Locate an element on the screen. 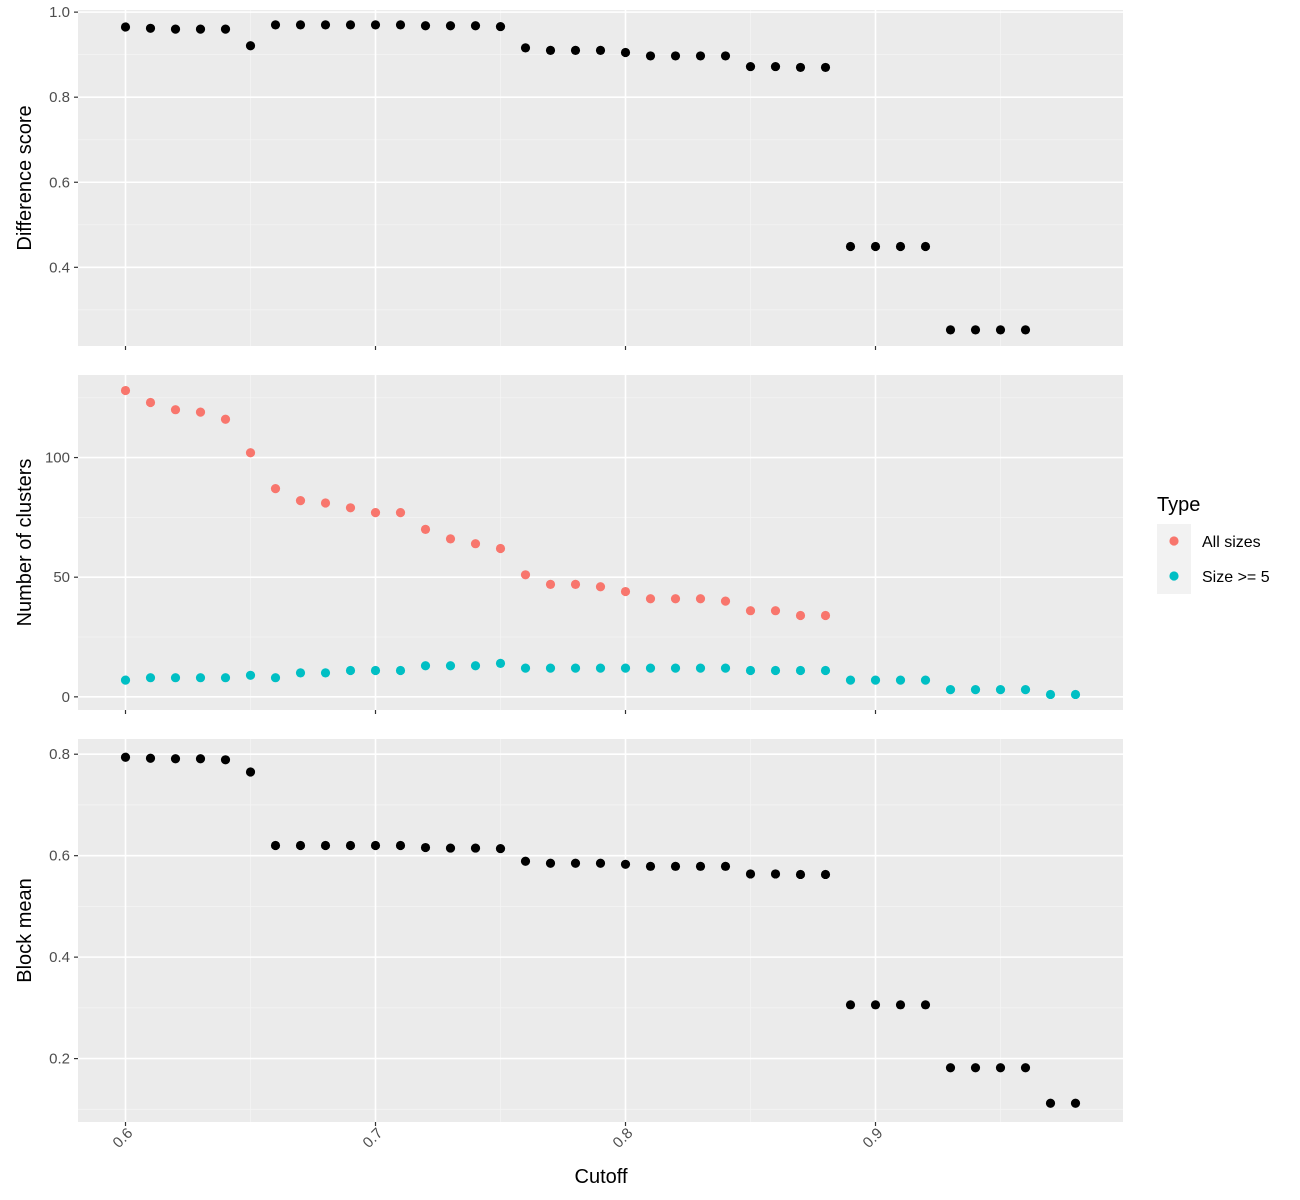 This screenshot has height=1200, width=1300. y-tick-label: 0.4 is located at coordinates (59, 957).